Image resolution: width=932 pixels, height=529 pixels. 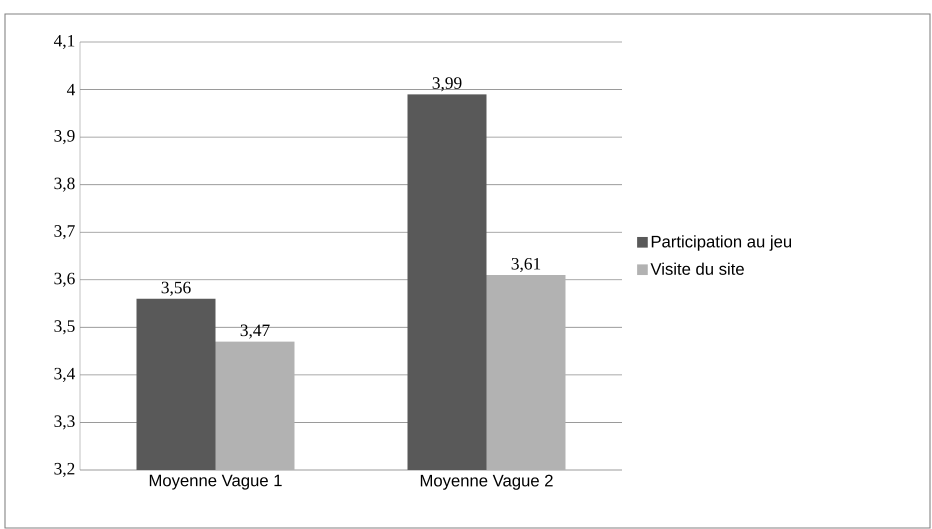 What do you see at coordinates (64, 42) in the screenshot?
I see `y-tick-label: 4,1` at bounding box center [64, 42].